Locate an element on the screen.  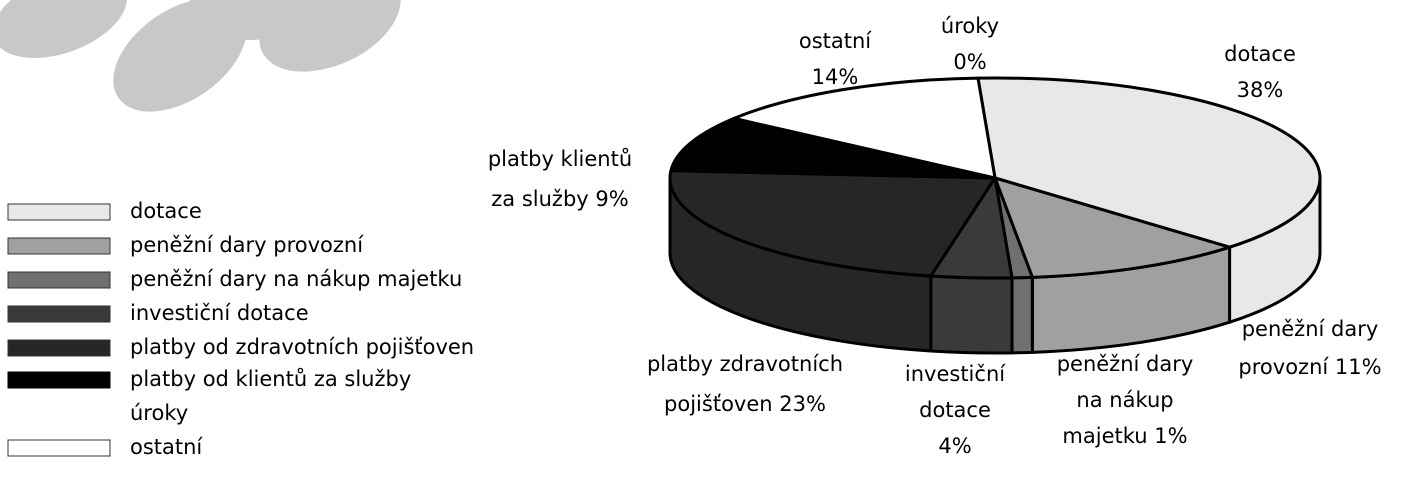
data-label: úroky is located at coordinates (970, 26).